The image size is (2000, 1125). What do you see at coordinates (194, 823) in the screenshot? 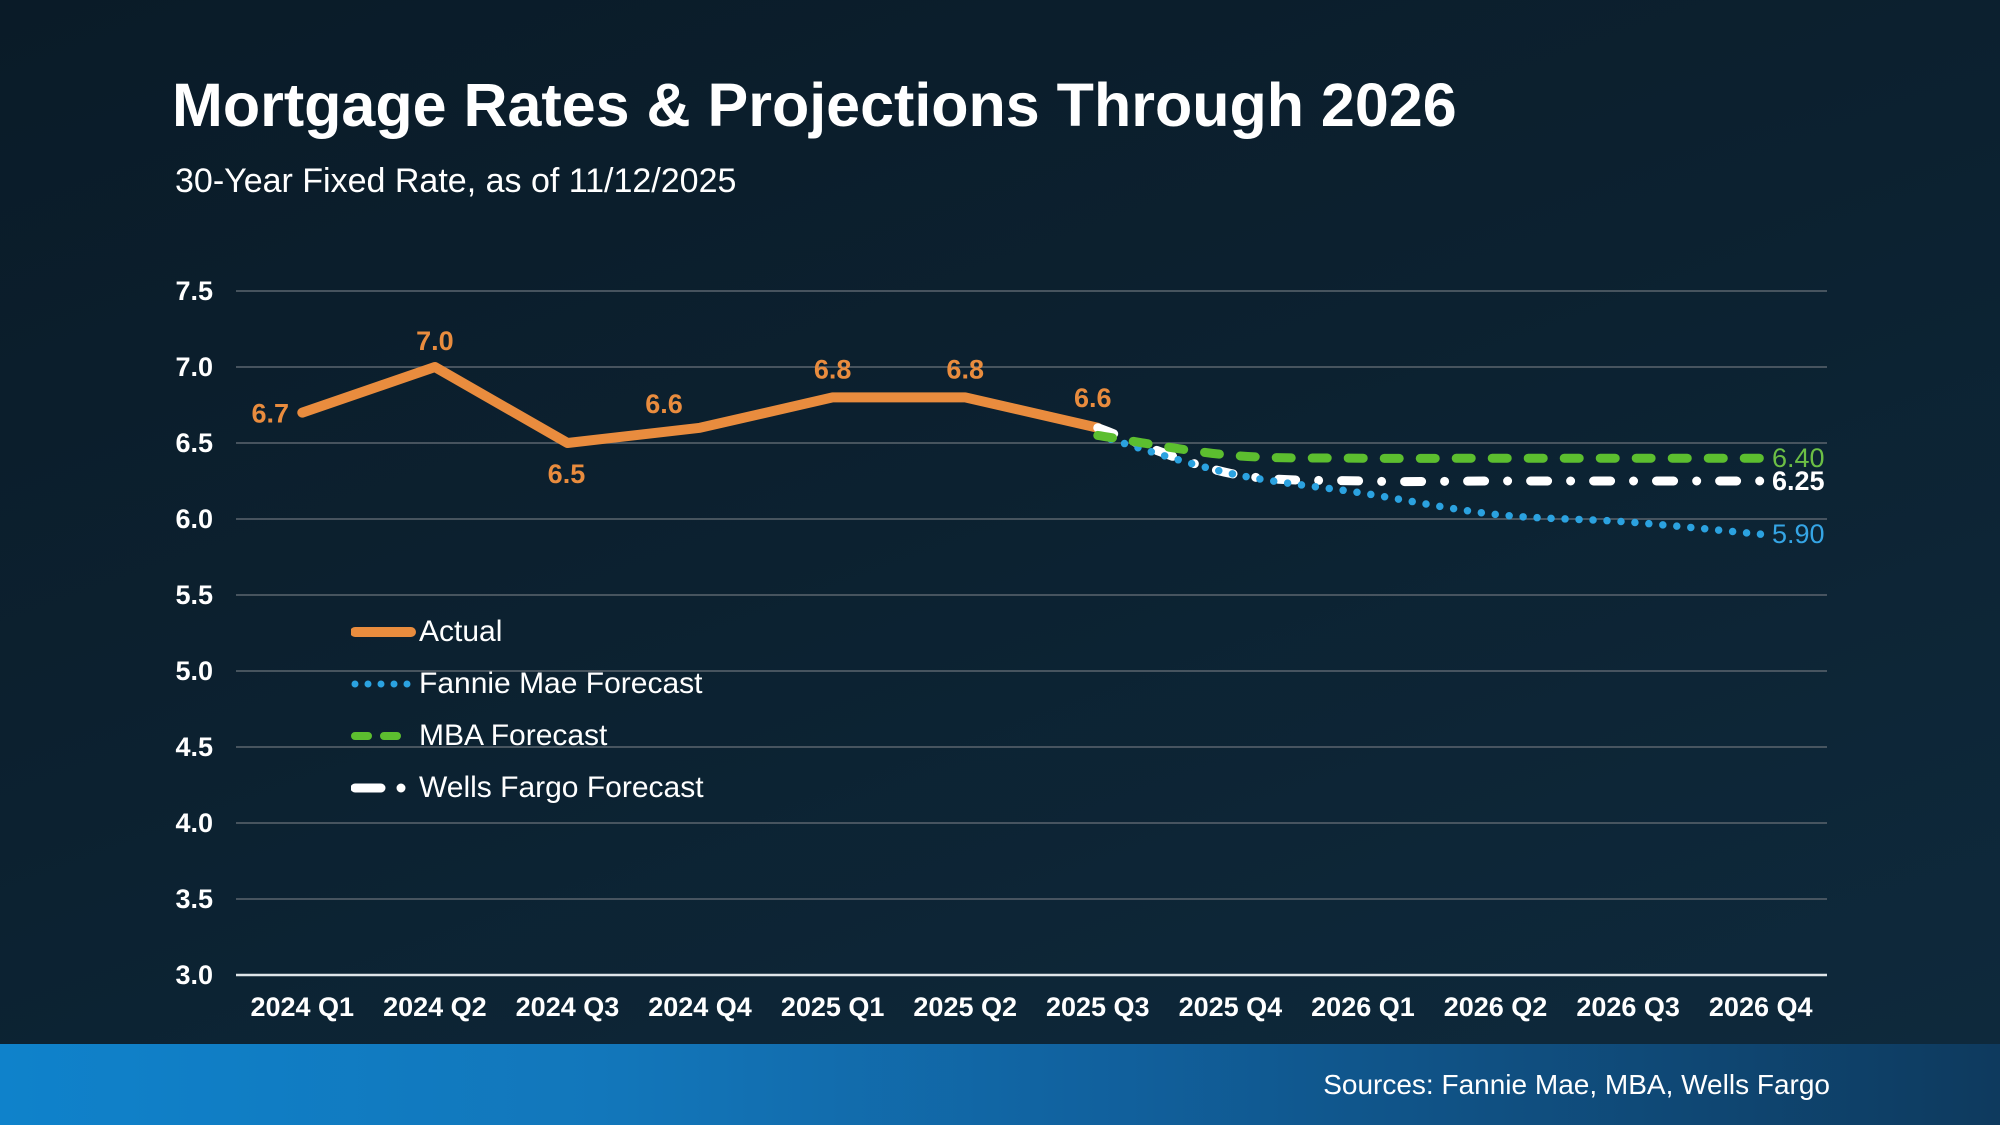
I see `y-axis-label: 4.0` at bounding box center [194, 823].